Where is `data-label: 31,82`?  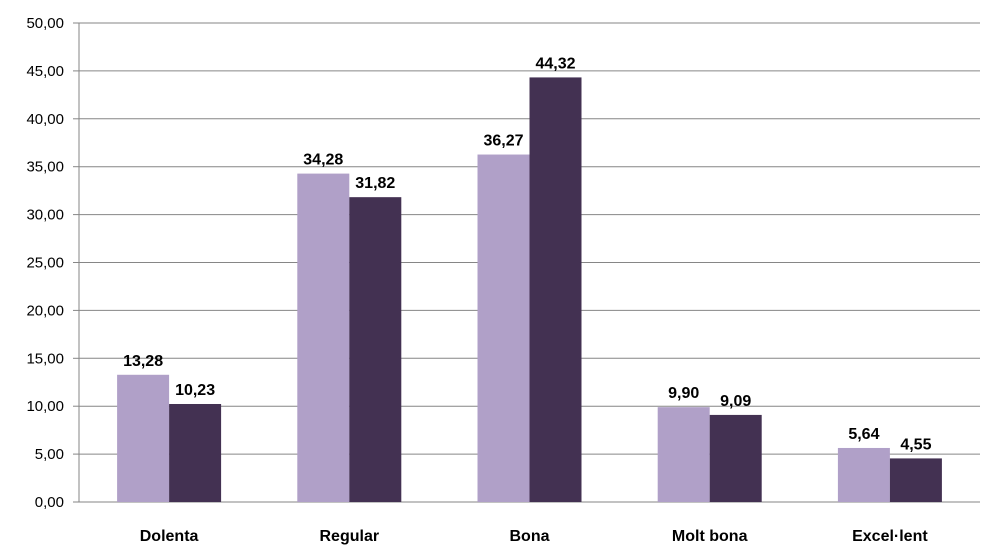
data-label: 31,82 is located at coordinates (375, 183).